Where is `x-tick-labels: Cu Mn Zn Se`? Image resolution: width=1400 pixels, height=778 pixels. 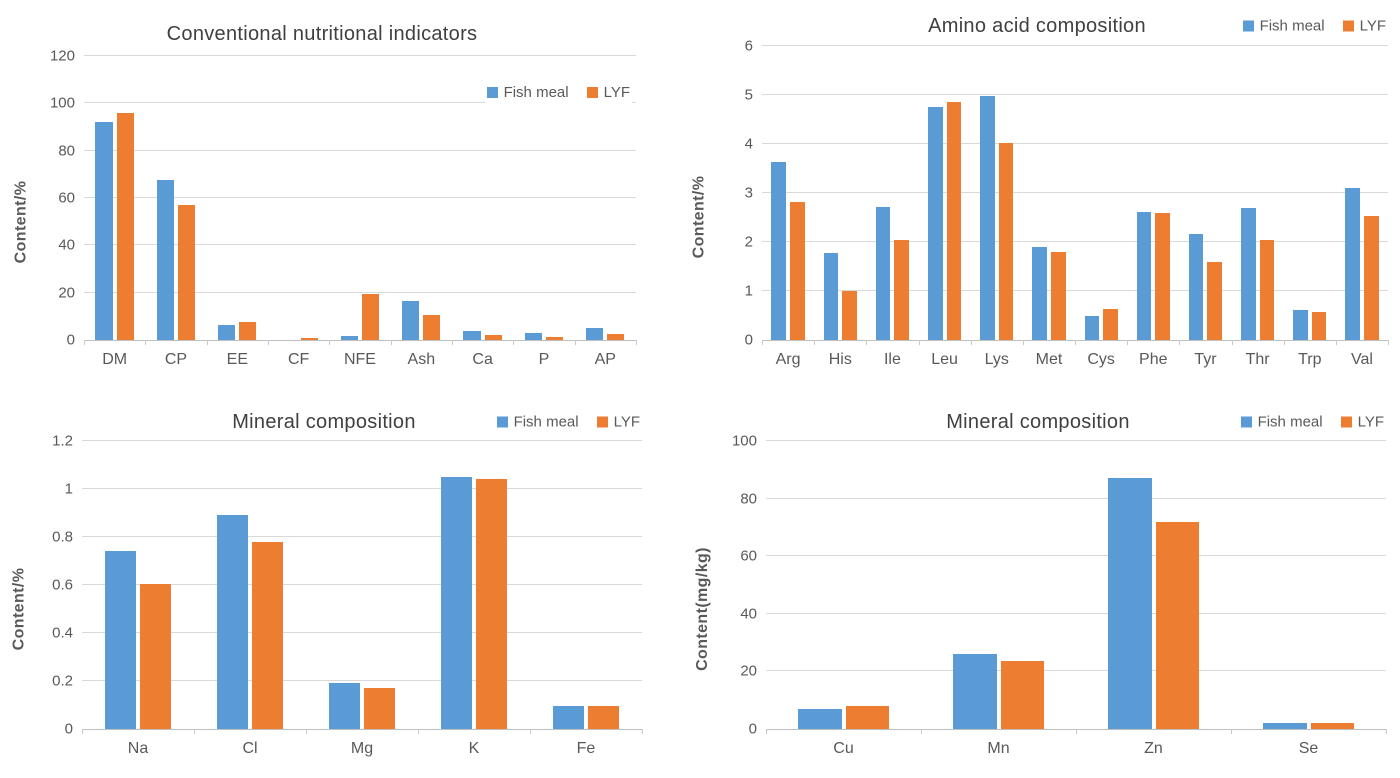
x-tick-labels: Cu Mn Zn Se is located at coordinates (1076, 749).